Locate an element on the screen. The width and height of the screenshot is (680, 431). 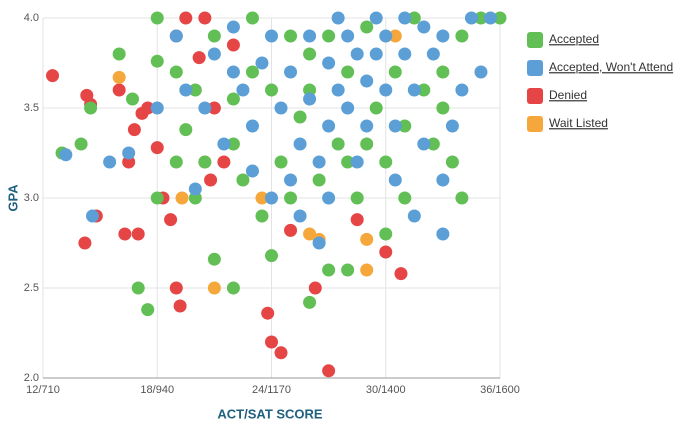
y-tick-label: 2.0 is located at coordinates (31, 378).